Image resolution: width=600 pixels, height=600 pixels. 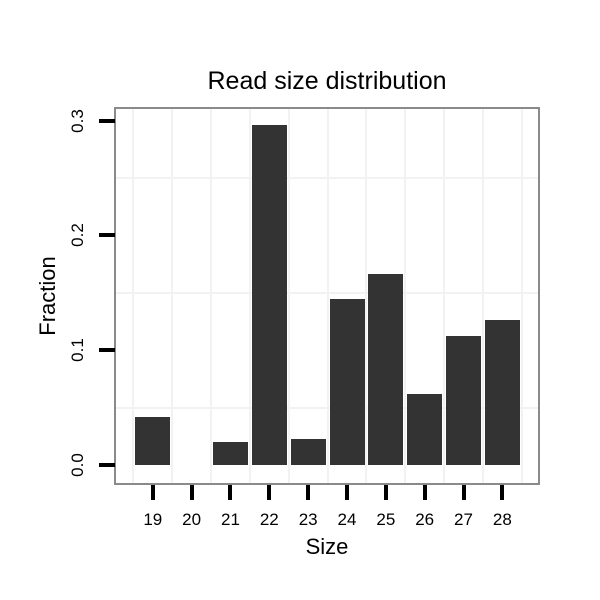 What do you see at coordinates (327, 81) in the screenshot?
I see `chart-title: Read size distribution` at bounding box center [327, 81].